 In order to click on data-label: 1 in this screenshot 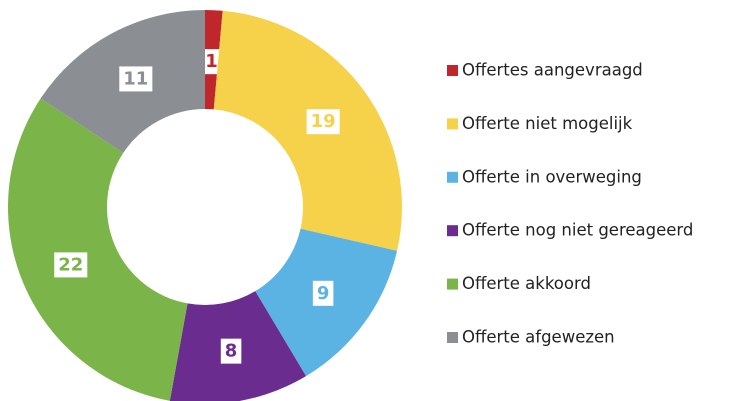, I will do `click(211, 61)`.